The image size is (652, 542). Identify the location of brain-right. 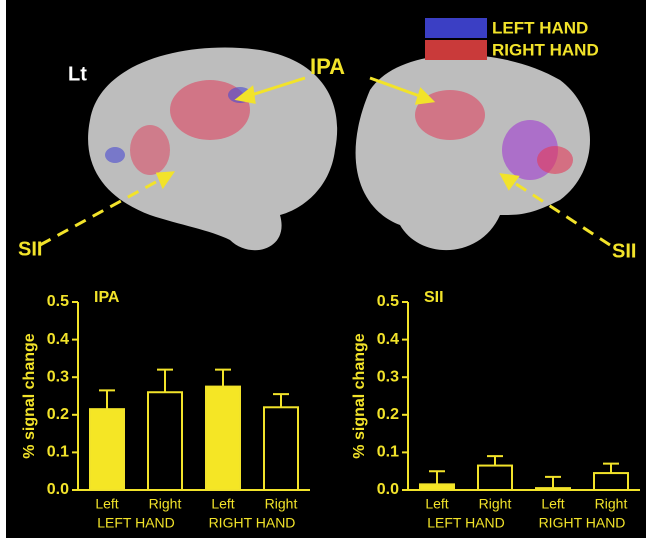
(472, 152).